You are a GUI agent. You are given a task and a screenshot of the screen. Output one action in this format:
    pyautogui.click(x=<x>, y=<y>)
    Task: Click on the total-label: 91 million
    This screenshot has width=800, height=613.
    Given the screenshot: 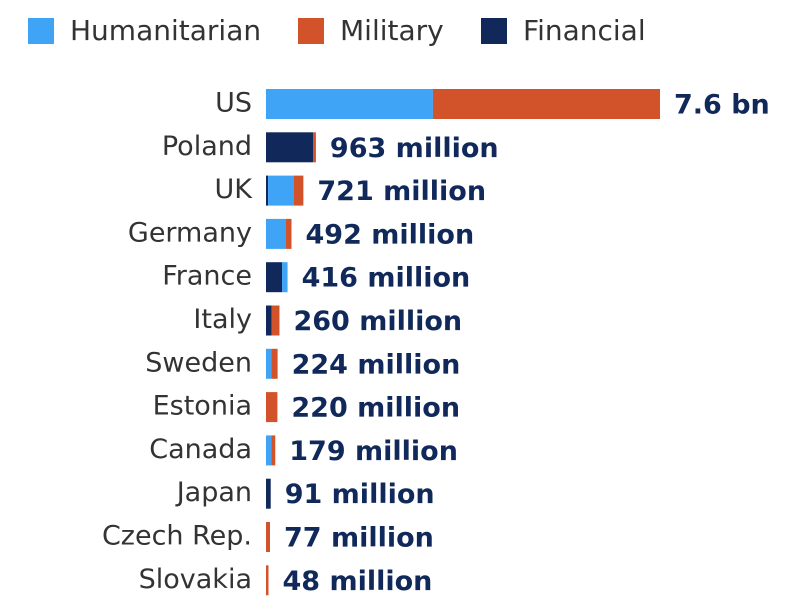 What is the action you would take?
    pyautogui.click(x=360, y=494)
    